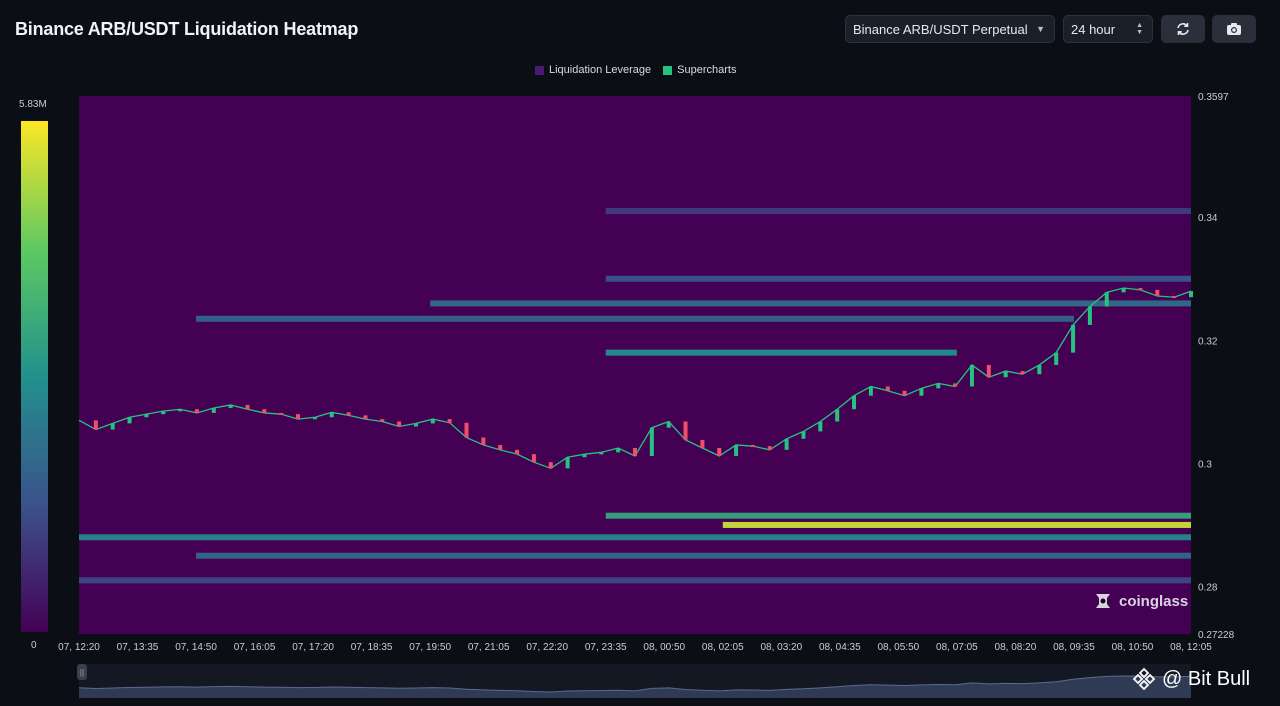 Image resolution: width=1280 pixels, height=706 pixels. Describe the element at coordinates (707, 70) in the screenshot. I see `legend-label: Supercharts` at that location.